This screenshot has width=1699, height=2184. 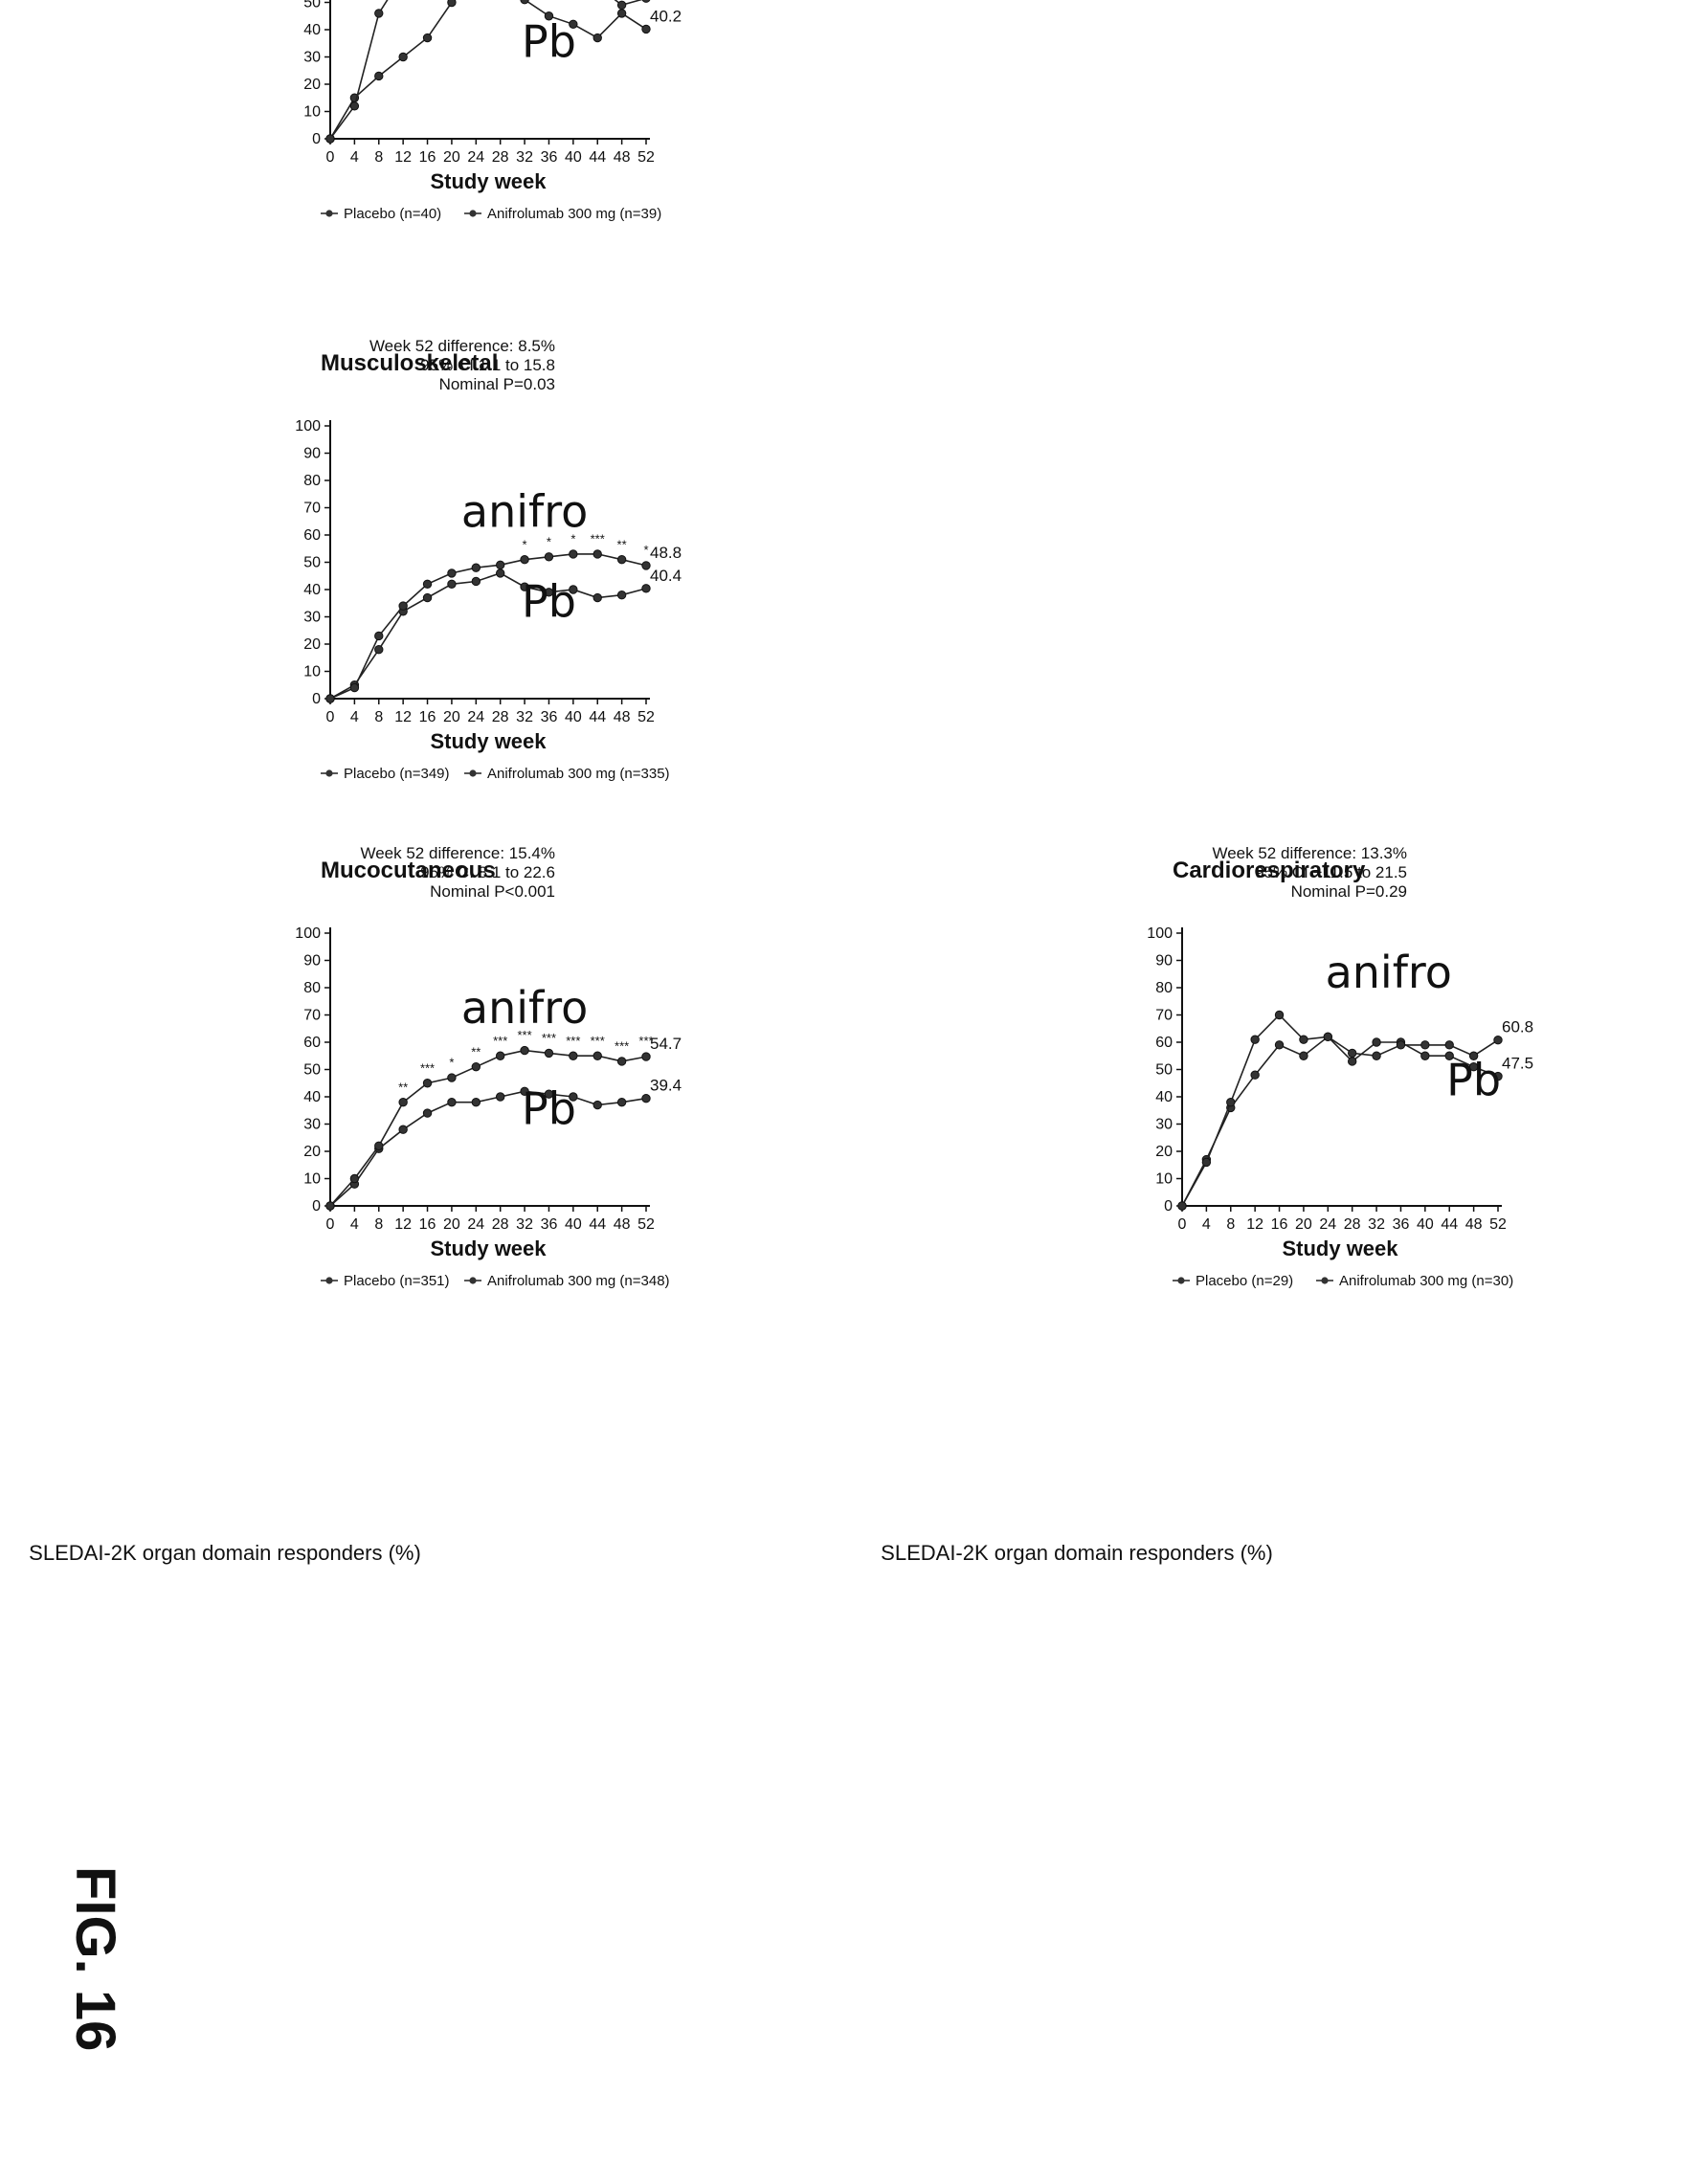 What do you see at coordinates (1517, 1064) in the screenshot?
I see `end-value-label: 47.5` at bounding box center [1517, 1064].